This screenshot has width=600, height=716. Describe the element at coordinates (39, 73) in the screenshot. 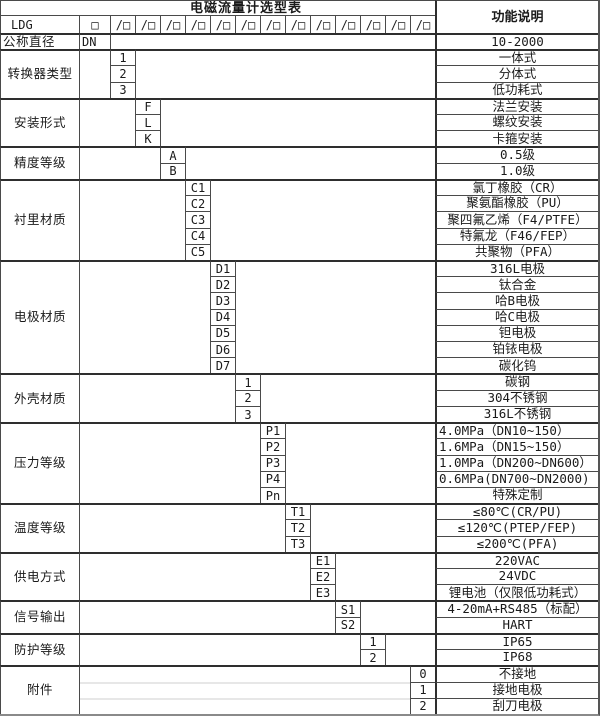

I see `group-label: 转换器类型` at that location.